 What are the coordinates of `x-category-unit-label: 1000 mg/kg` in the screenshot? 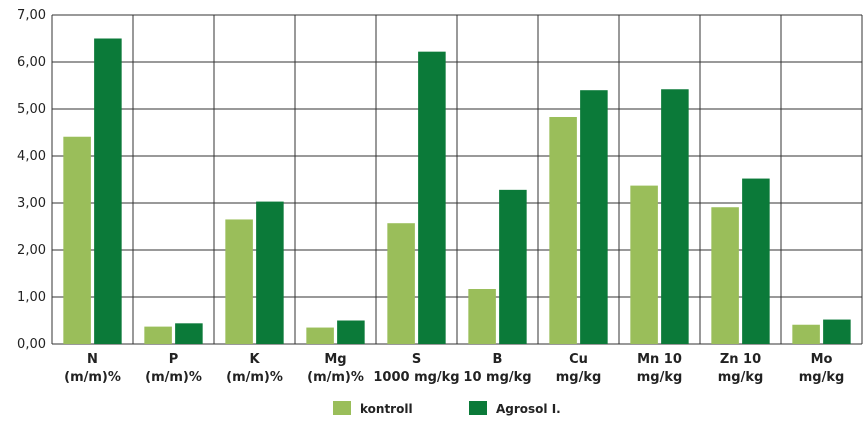 It's located at (416, 377).